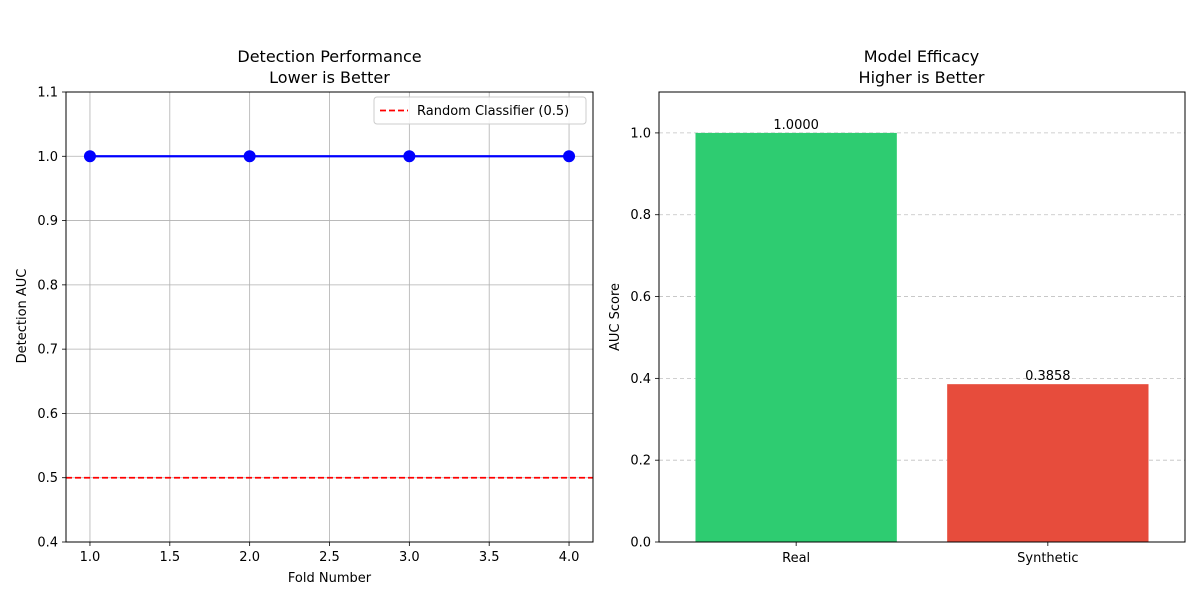 The image size is (1200, 600). I want to click on right-x-tick-label: Real, so click(796, 558).